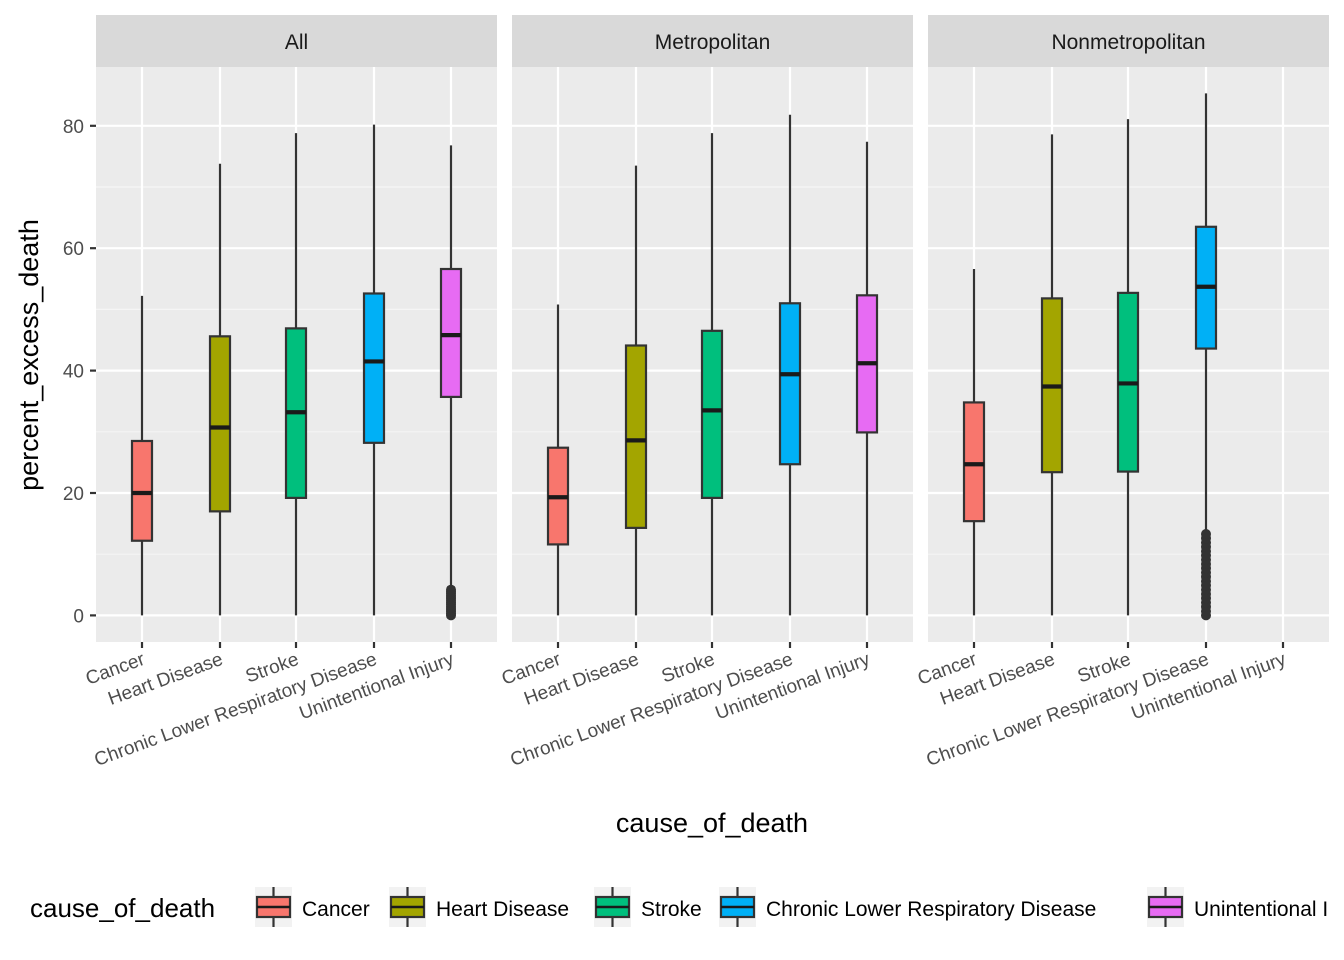 The image size is (1344, 960). I want to click on legend-item: Cancer, so click(312, 907).